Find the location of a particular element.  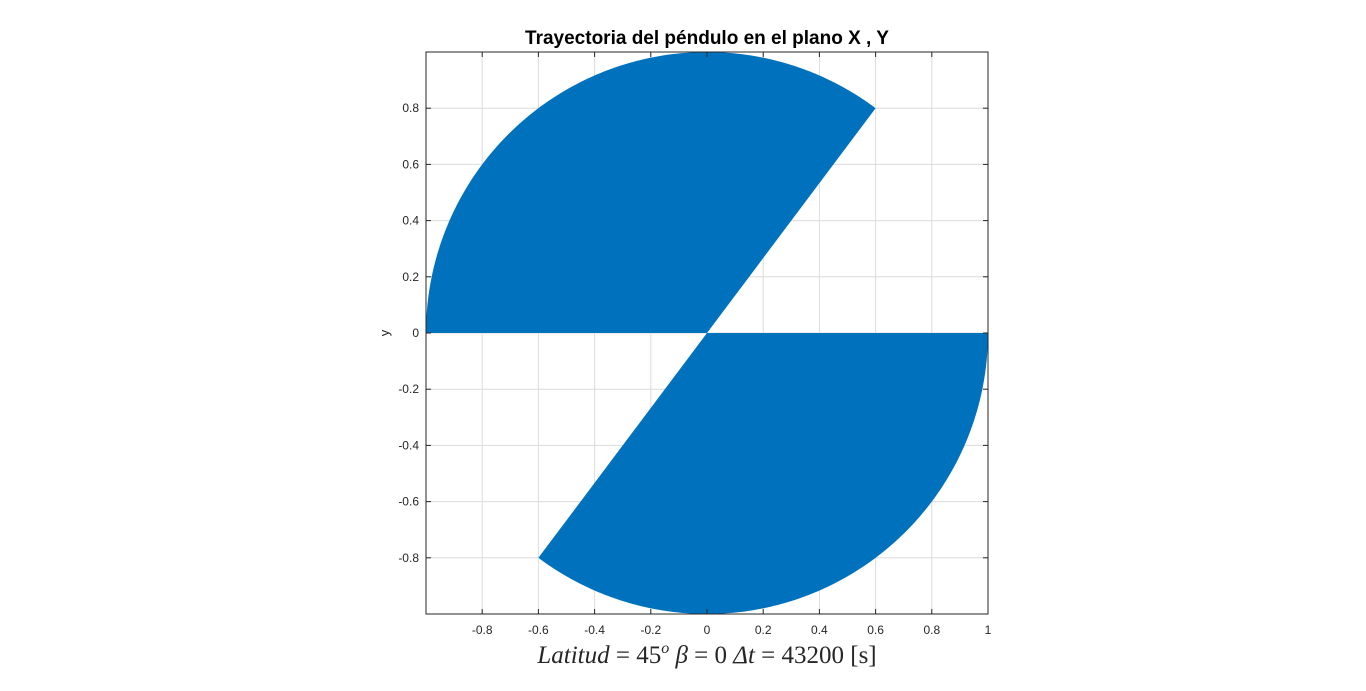

x-axis-label: Latitud = 45o β = 0 Δt = 43200 [s] is located at coordinates (706, 654).